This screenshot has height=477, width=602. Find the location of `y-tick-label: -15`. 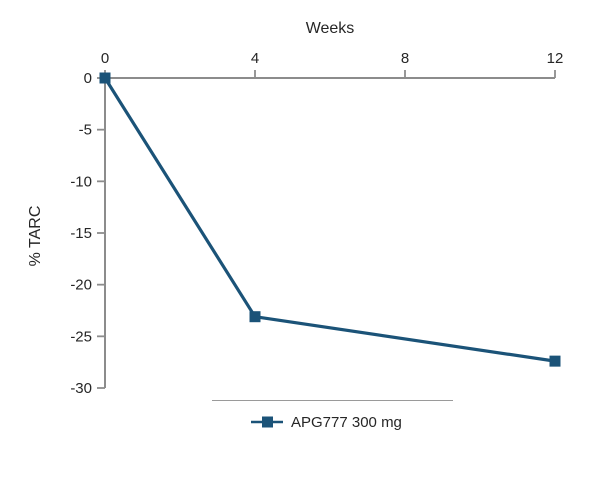

y-tick-label: -15 is located at coordinates (81, 233).